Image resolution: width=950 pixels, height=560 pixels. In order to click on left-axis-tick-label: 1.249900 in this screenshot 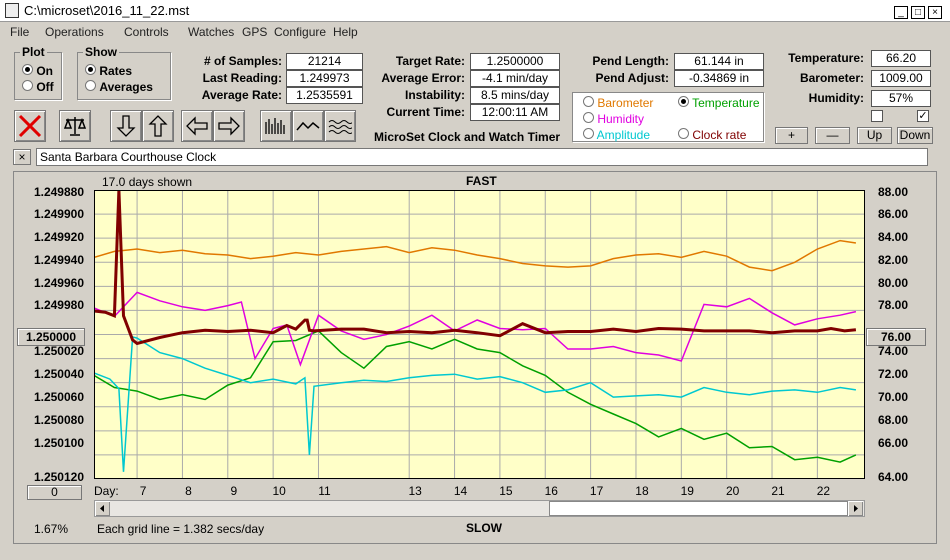, I will do `click(58, 214)`.